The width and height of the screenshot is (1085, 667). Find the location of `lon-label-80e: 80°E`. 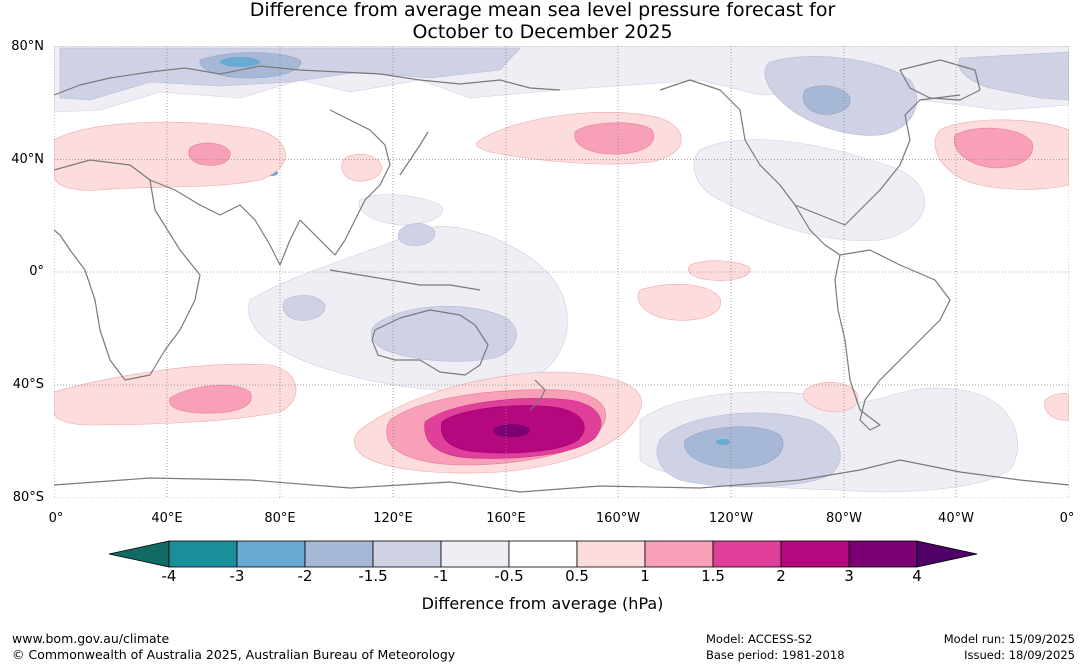

lon-label-80e: 80°E is located at coordinates (280, 518).